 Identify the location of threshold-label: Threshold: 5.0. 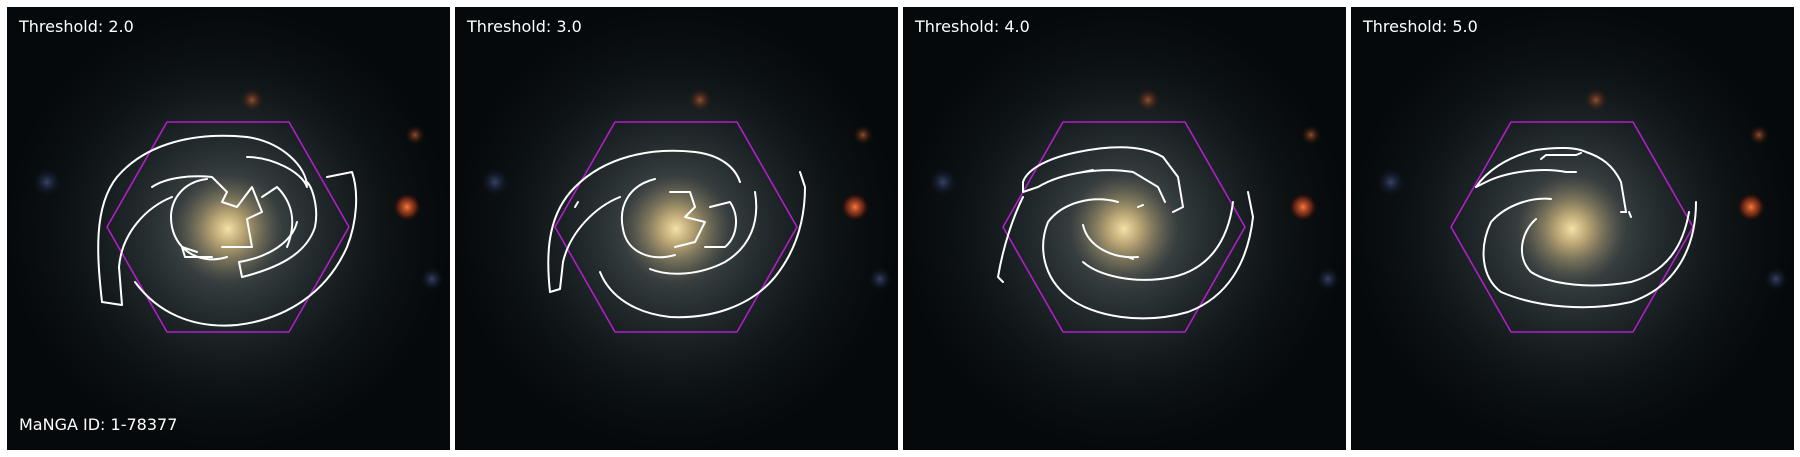
(1420, 26).